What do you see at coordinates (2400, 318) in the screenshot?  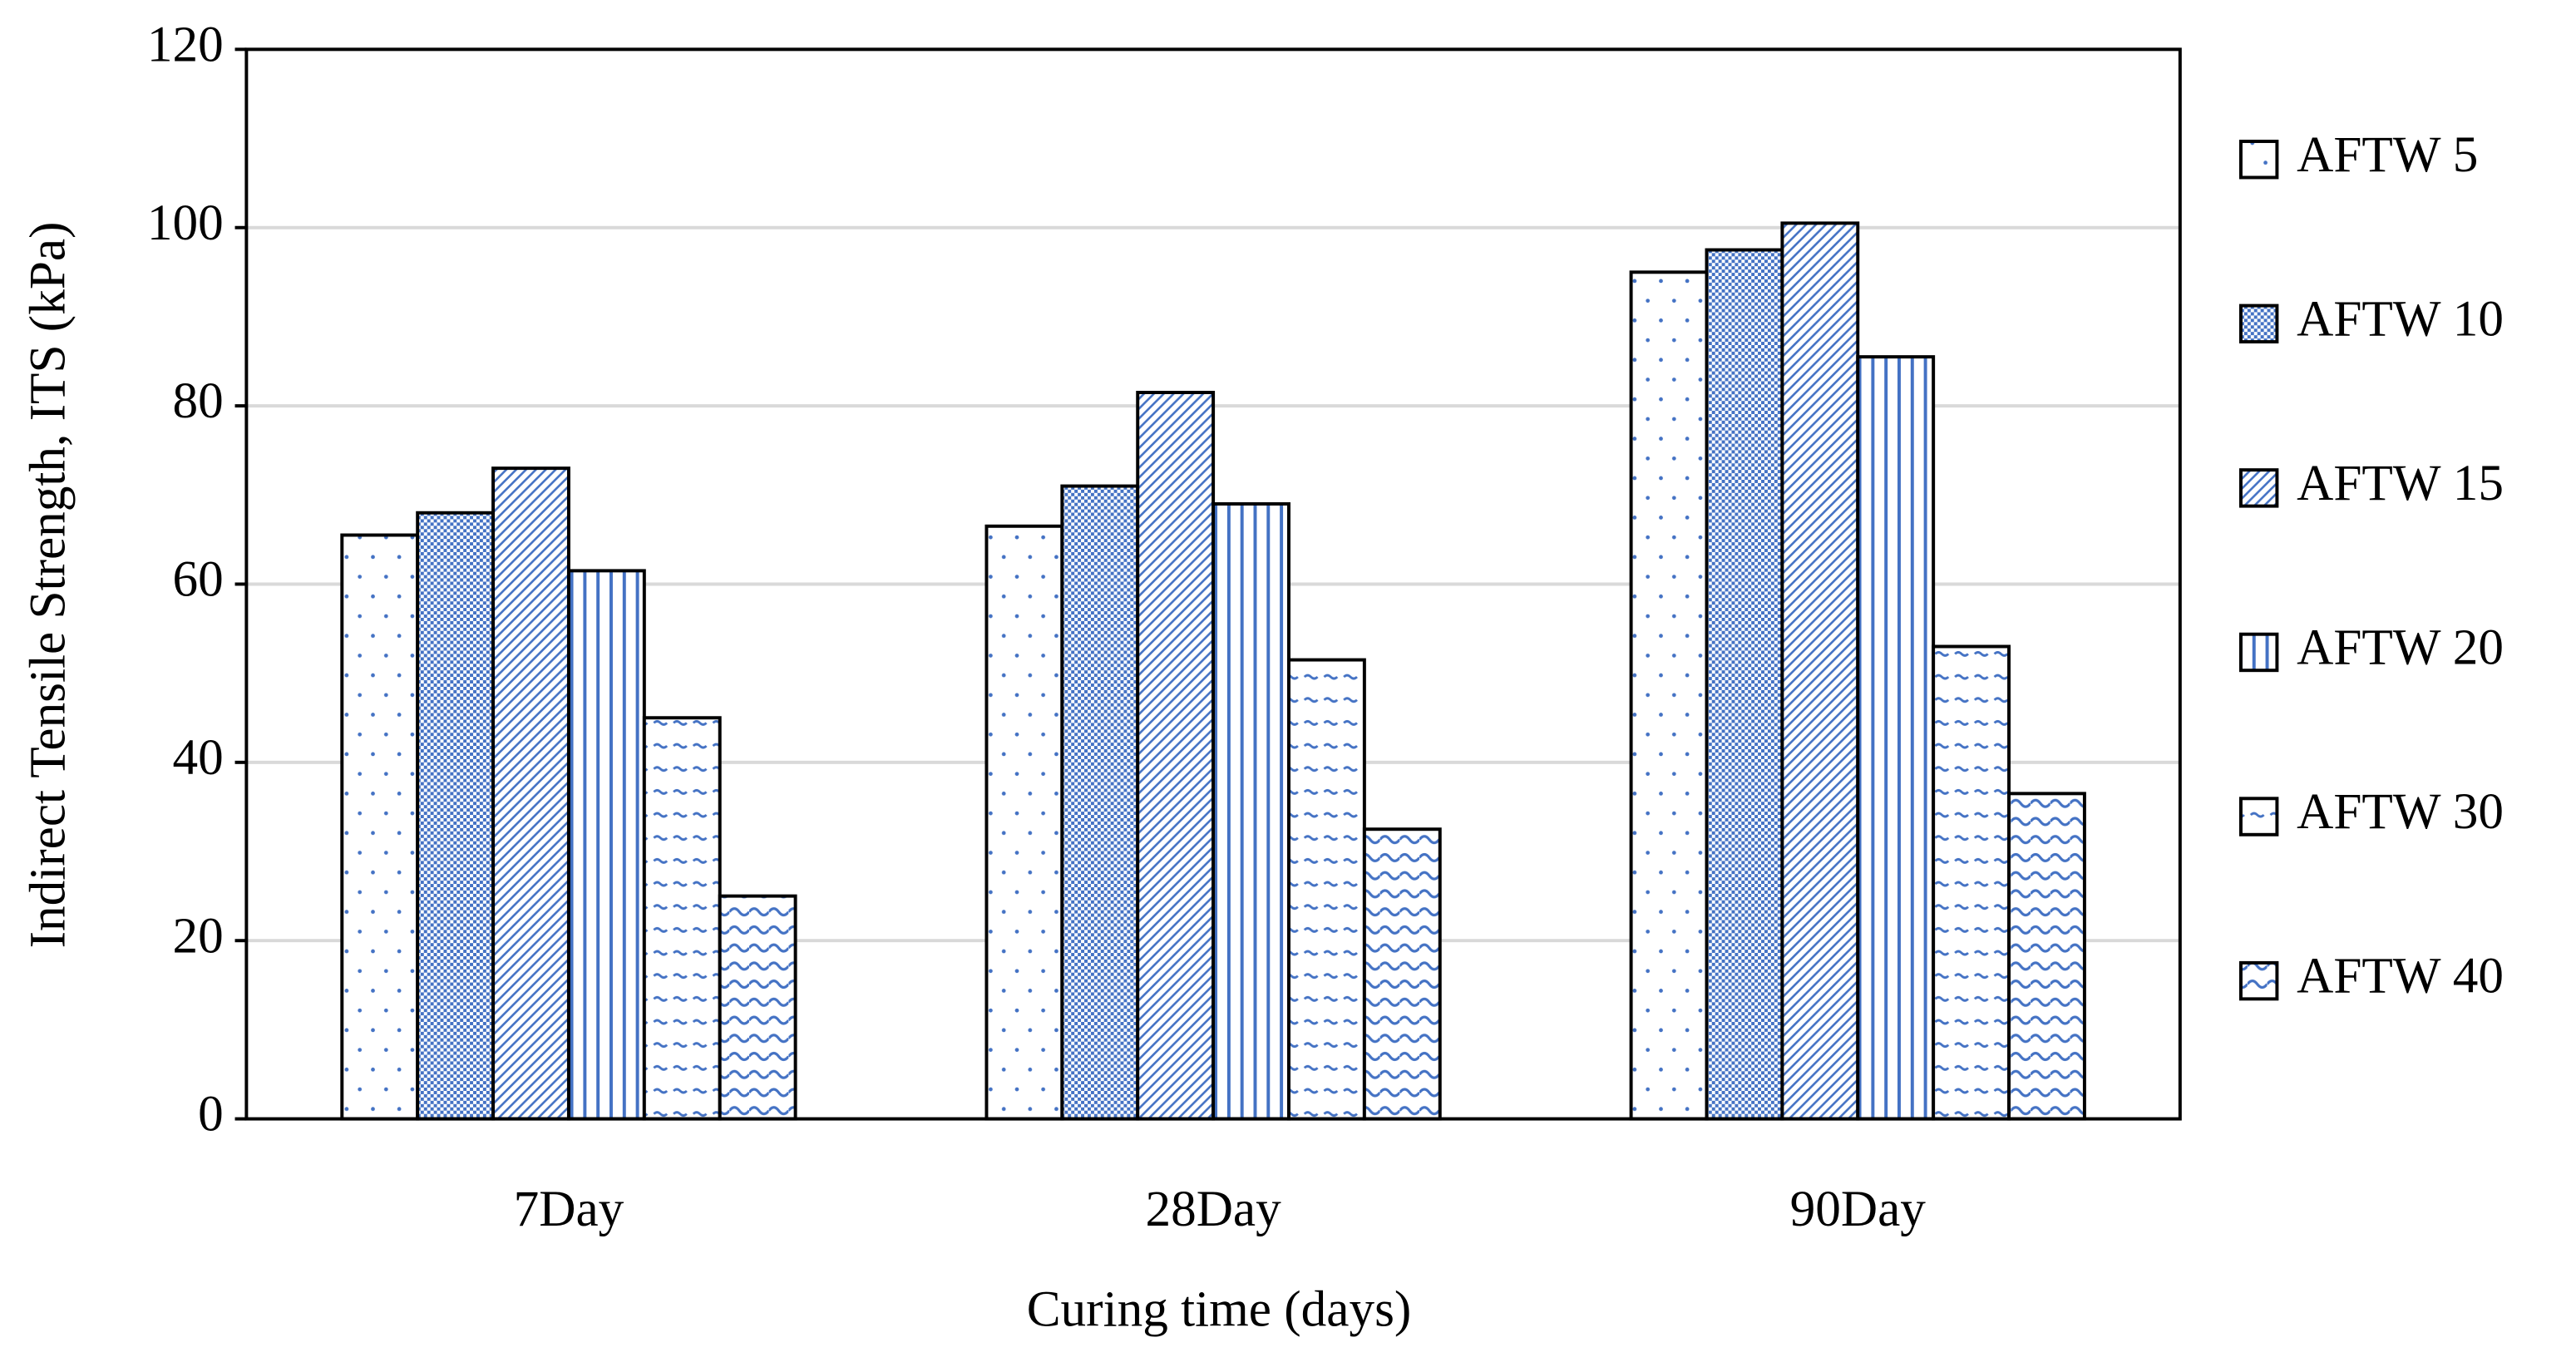 I see `legend-label: AFTW 10` at bounding box center [2400, 318].